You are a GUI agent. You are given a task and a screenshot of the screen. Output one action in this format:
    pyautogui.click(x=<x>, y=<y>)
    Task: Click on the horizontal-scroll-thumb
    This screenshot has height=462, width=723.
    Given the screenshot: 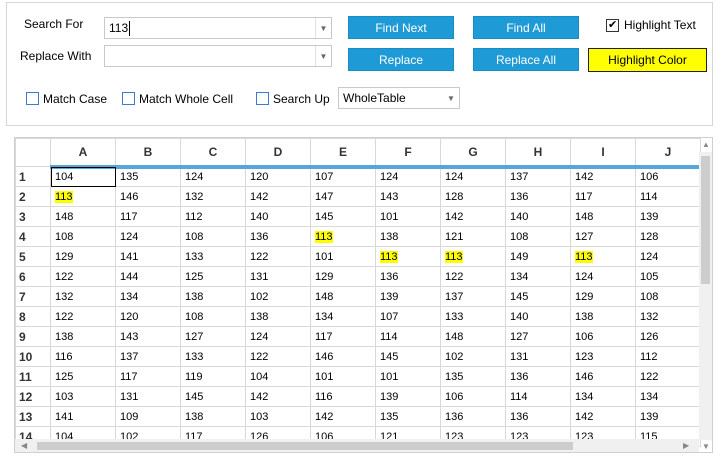 What is the action you would take?
    pyautogui.click(x=305, y=446)
    